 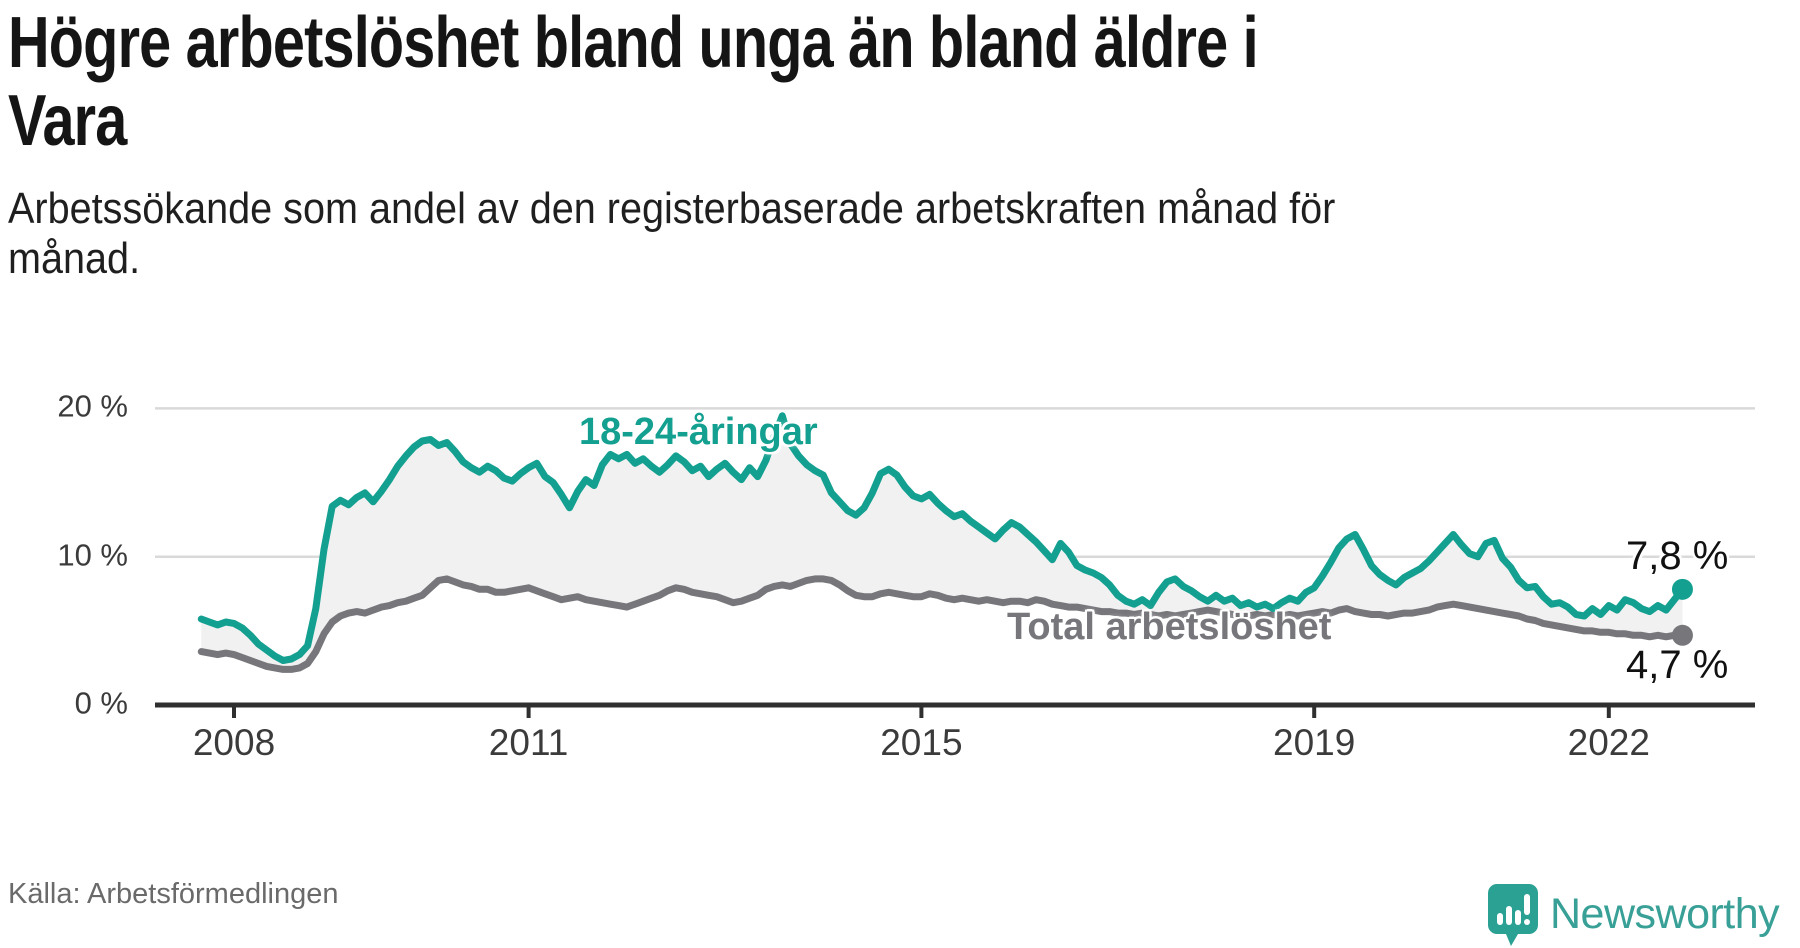 I want to click on chart-subtitle-line-2: månad., so click(x=74, y=258).